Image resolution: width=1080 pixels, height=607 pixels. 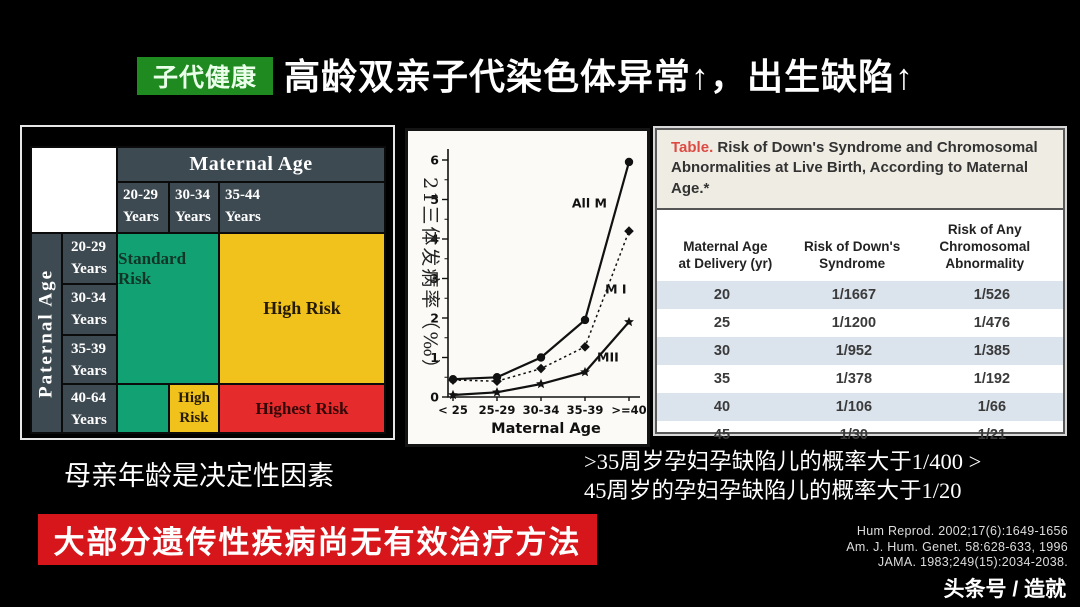 I want to click on paternal-row-40-64: 40-64 Years, so click(x=89, y=408).